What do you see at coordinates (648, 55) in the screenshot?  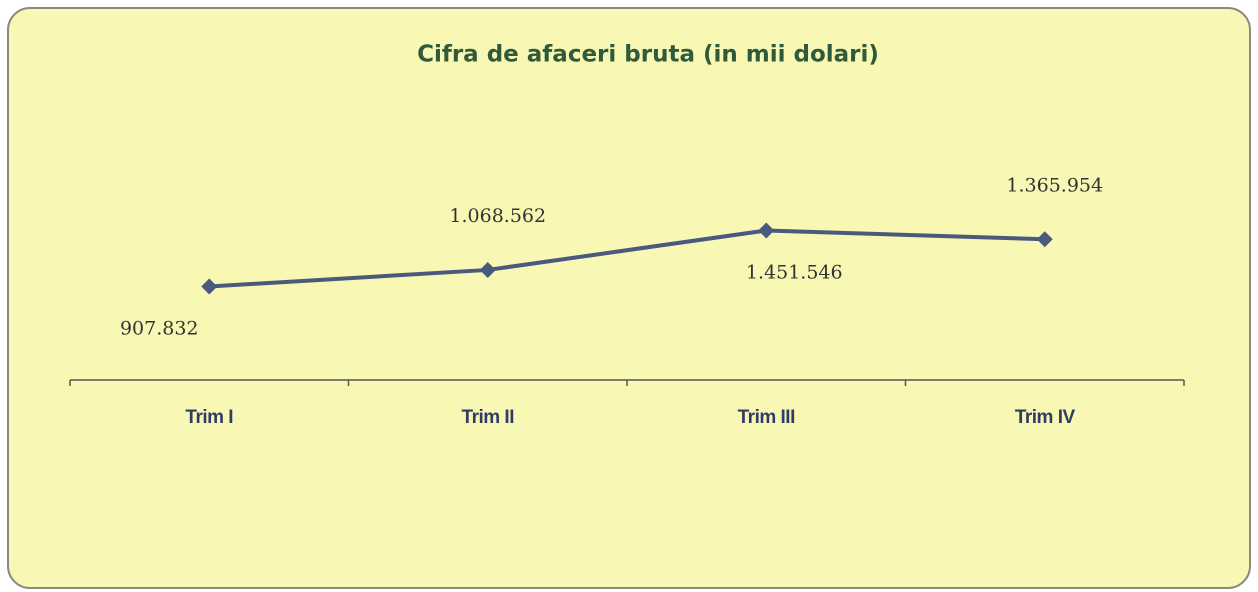 I see `chart-title: Cifra de afaceri bruta (in mii dolari)` at bounding box center [648, 55].